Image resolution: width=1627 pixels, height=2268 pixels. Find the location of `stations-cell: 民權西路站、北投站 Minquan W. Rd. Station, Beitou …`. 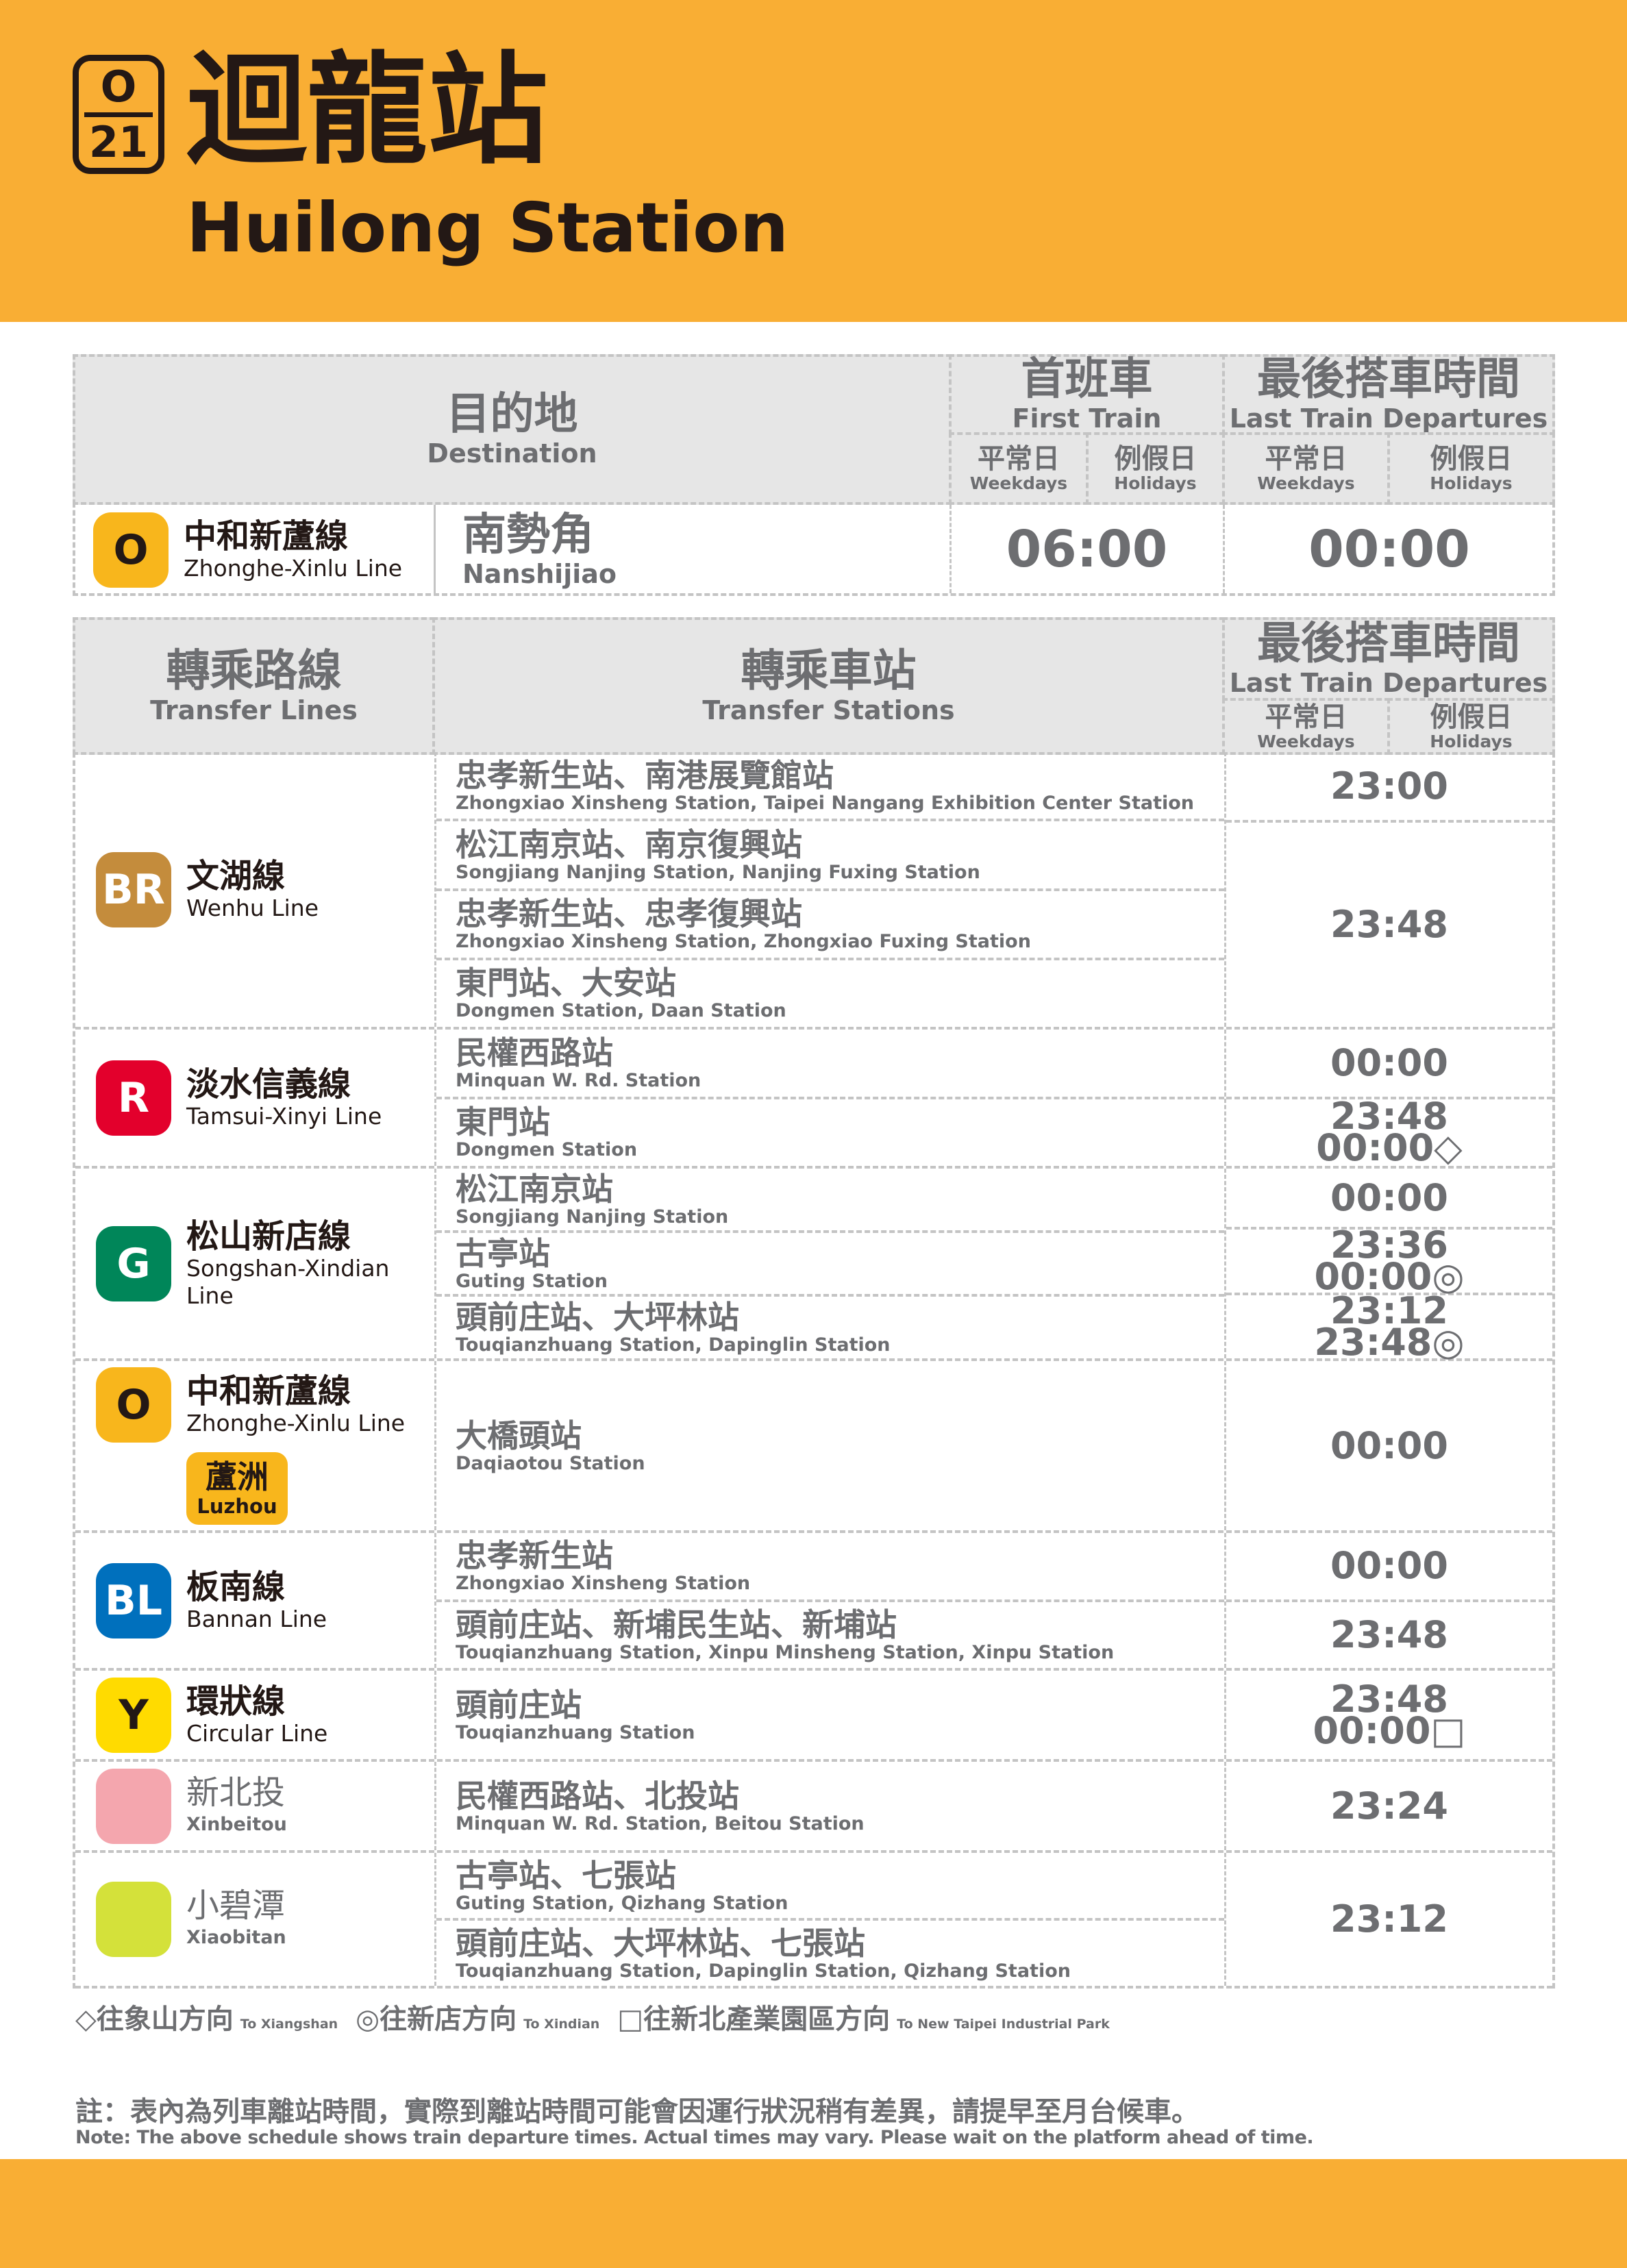

stations-cell: 民權西路站、北投站 Minquan W. Rd. Station, Beitou … is located at coordinates (831, 1806).